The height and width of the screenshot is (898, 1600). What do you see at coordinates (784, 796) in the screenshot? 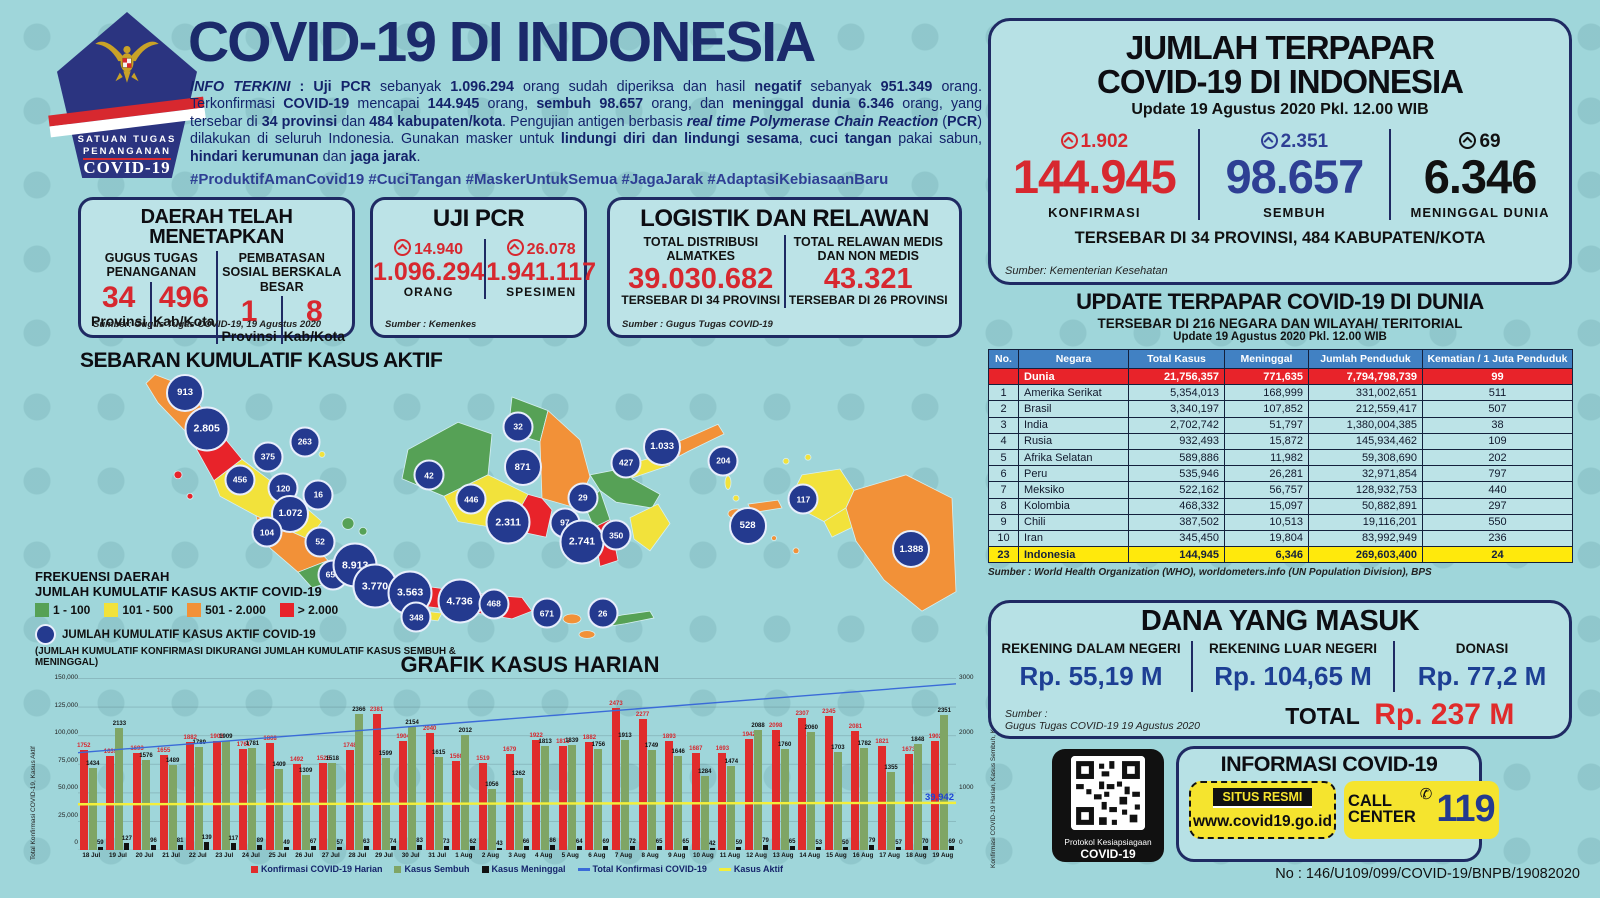
I see `bar: 1760` at bounding box center [784, 796].